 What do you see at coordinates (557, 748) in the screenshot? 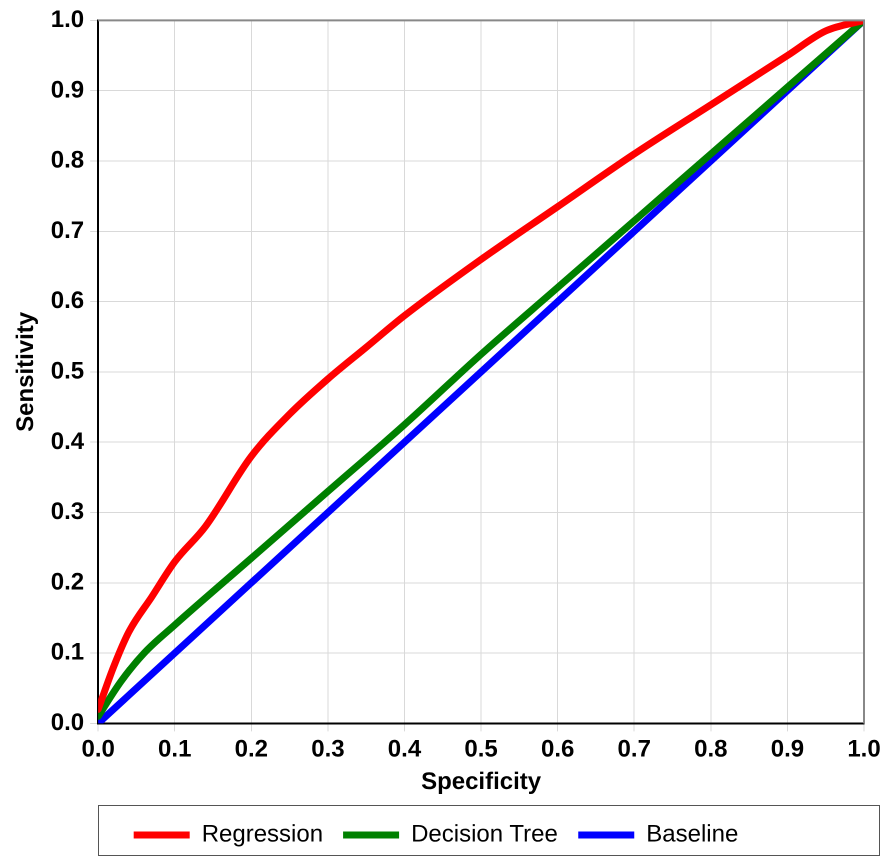
I see `x-tick-label: 0.6` at bounding box center [557, 748].